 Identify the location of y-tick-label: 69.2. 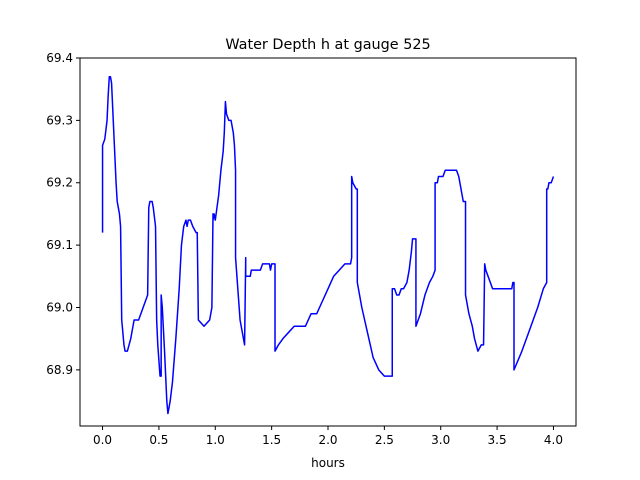
(59, 183).